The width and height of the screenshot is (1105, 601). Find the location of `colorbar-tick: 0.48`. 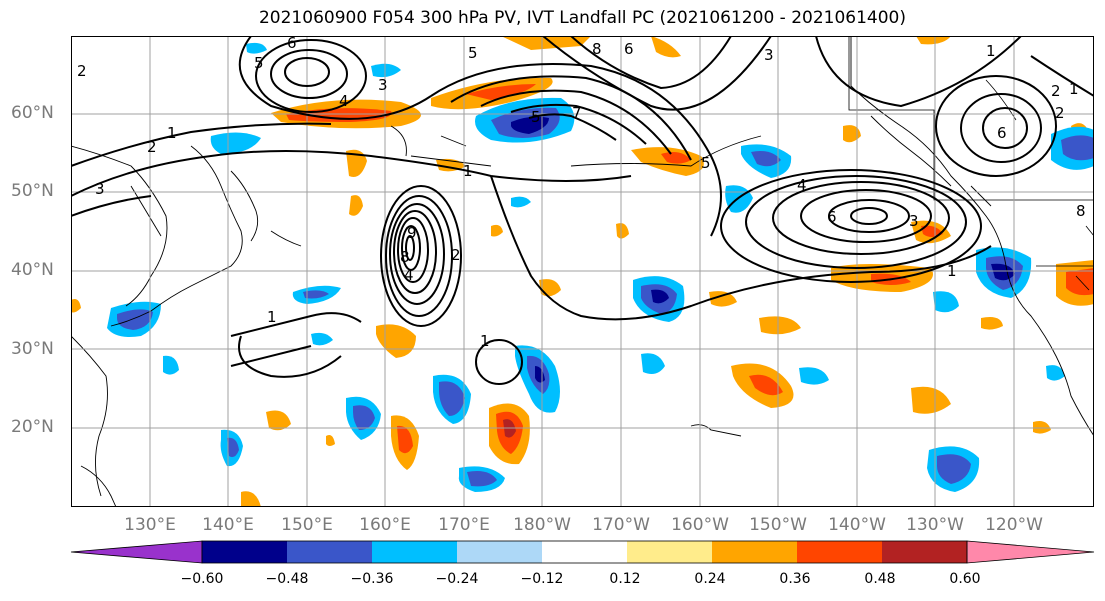

colorbar-tick: 0.48 is located at coordinates (880, 579).